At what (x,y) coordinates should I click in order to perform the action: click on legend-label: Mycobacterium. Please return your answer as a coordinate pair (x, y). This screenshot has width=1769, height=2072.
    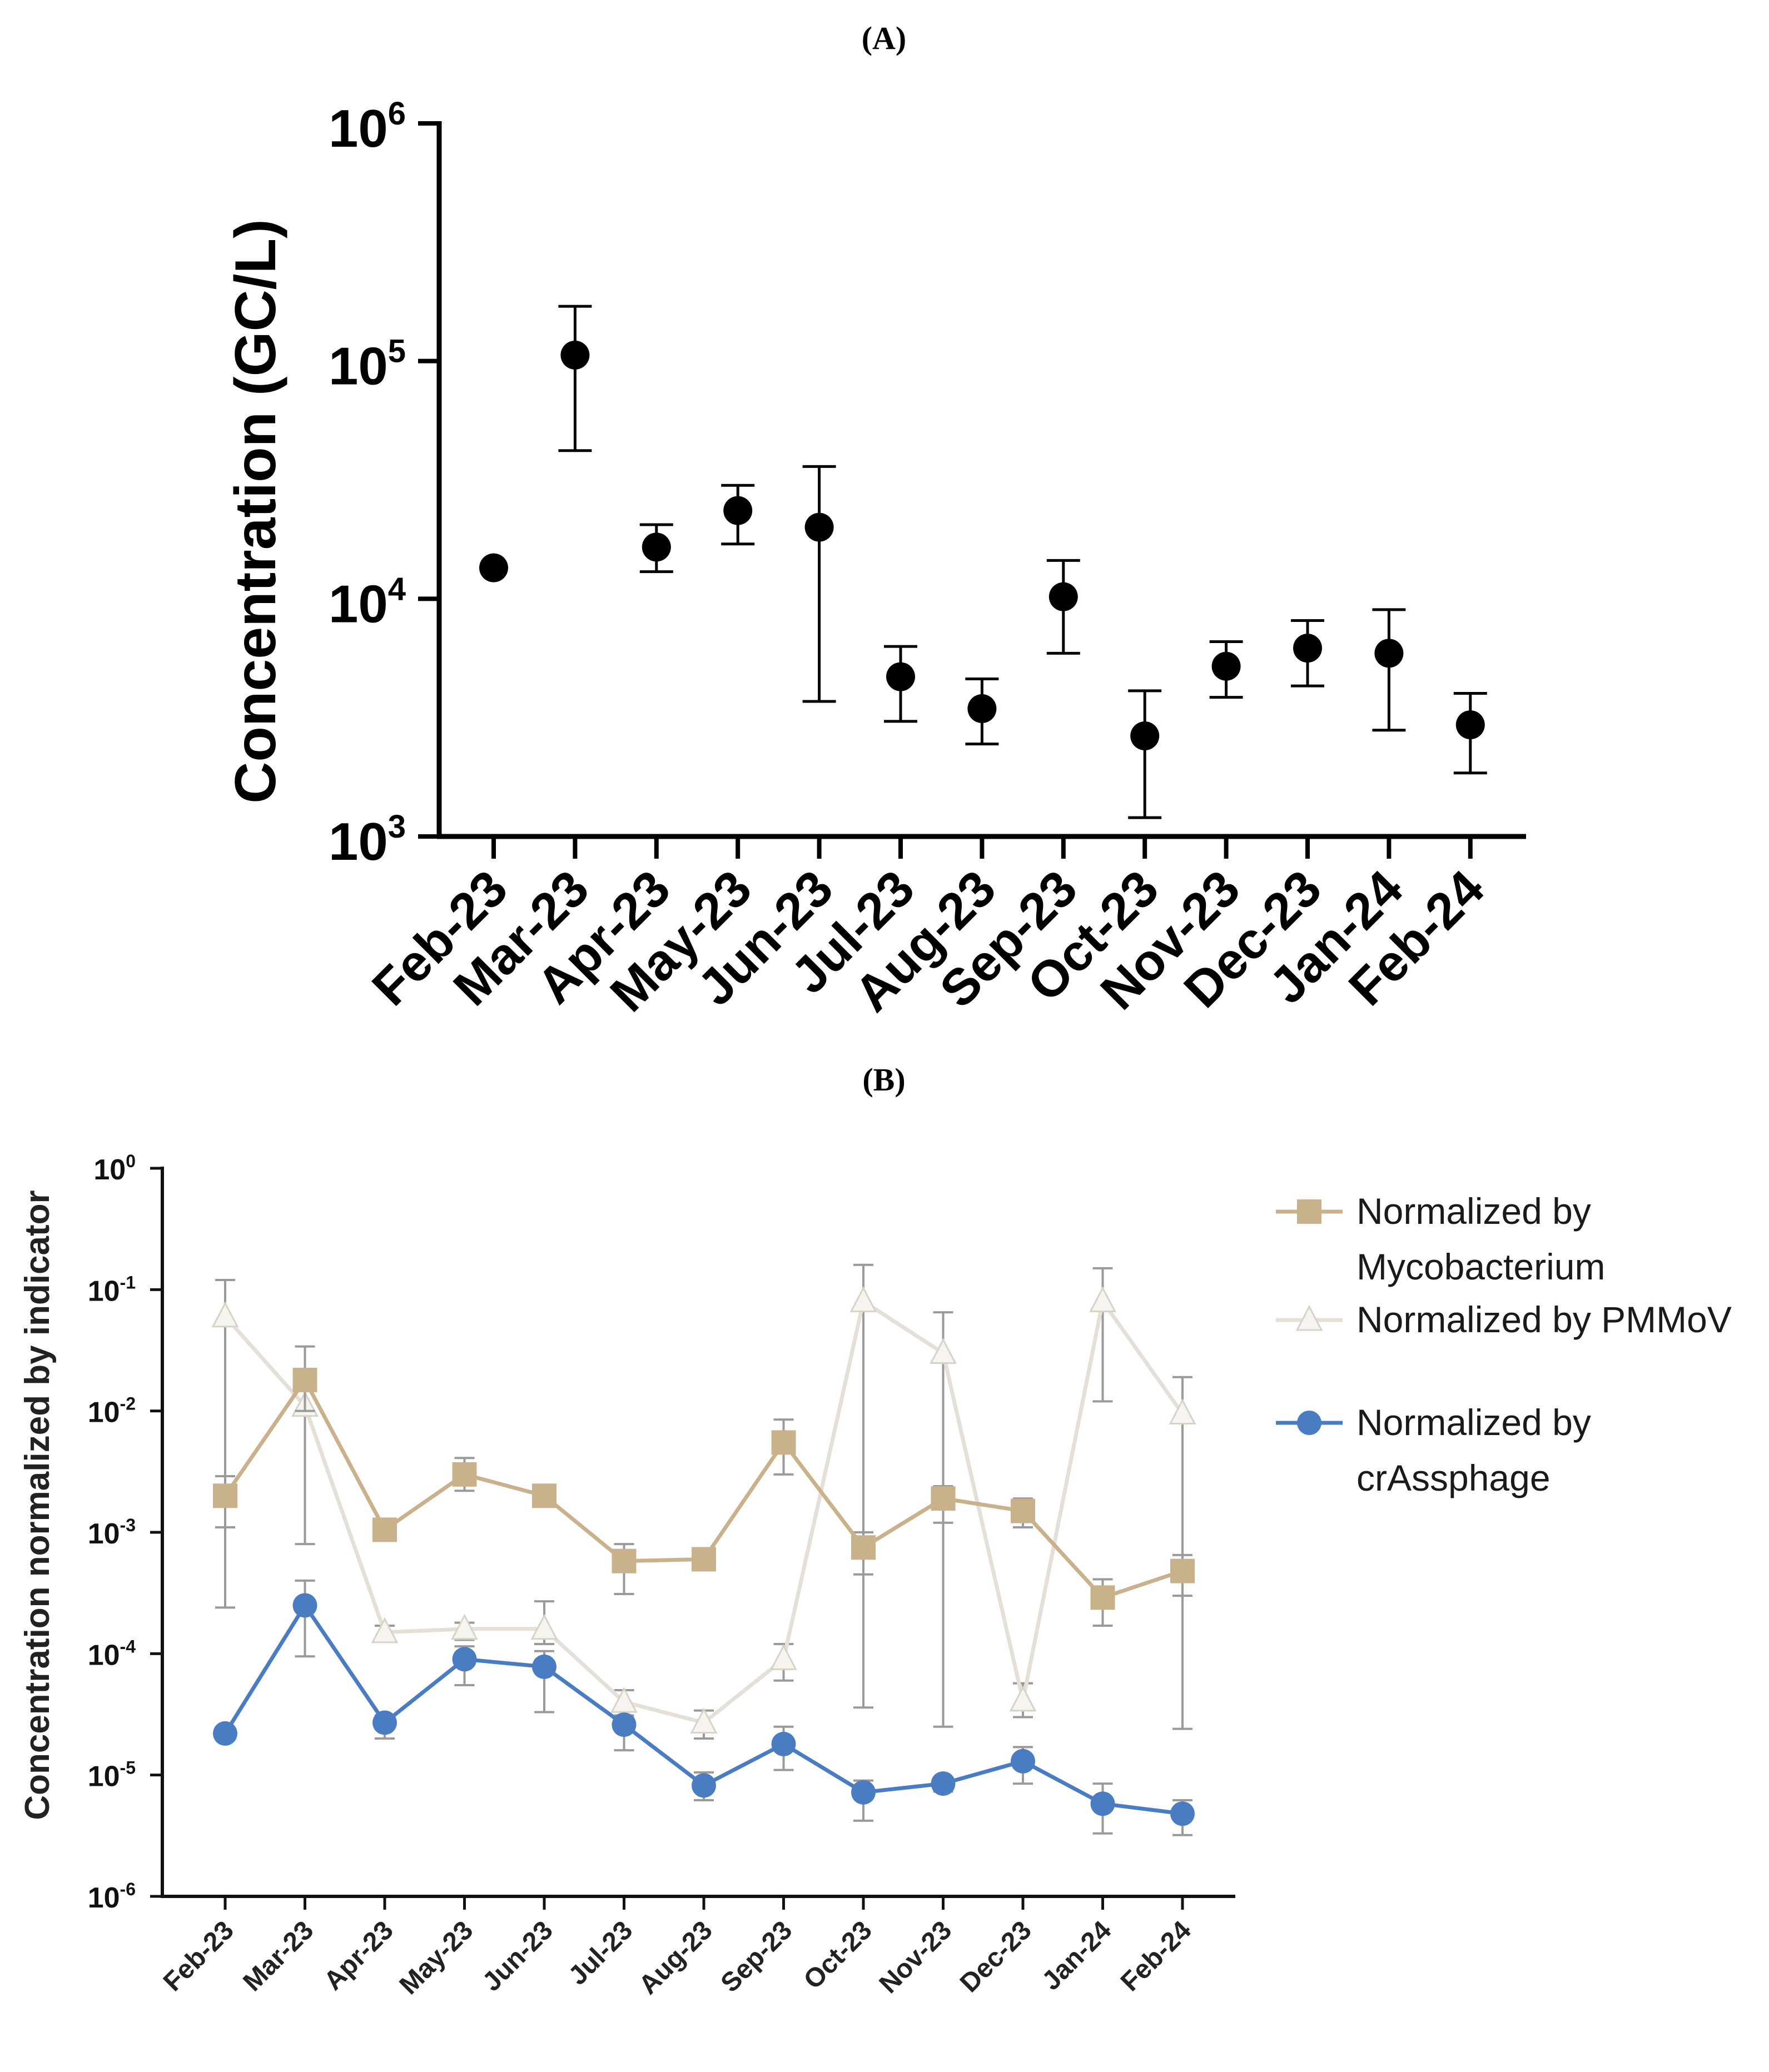
    Looking at the image, I should click on (1480, 1266).